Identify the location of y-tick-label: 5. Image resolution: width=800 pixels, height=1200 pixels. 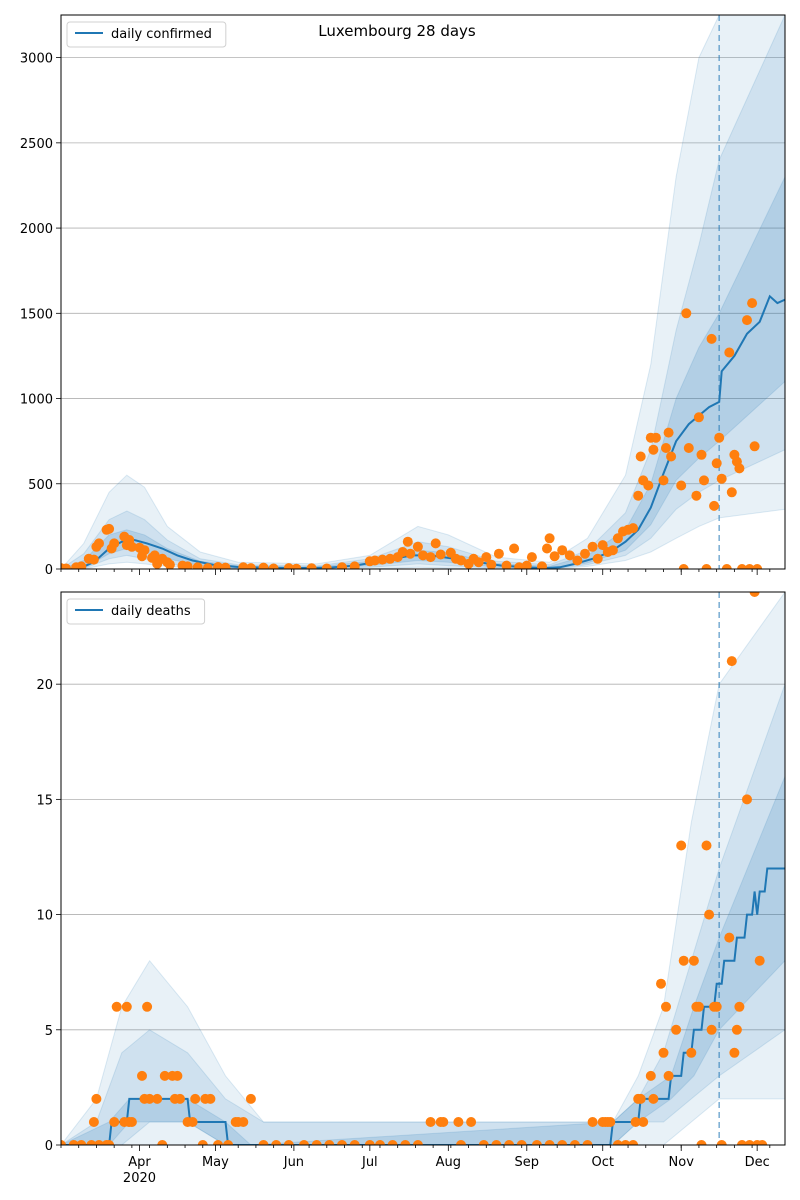
(49, 1031).